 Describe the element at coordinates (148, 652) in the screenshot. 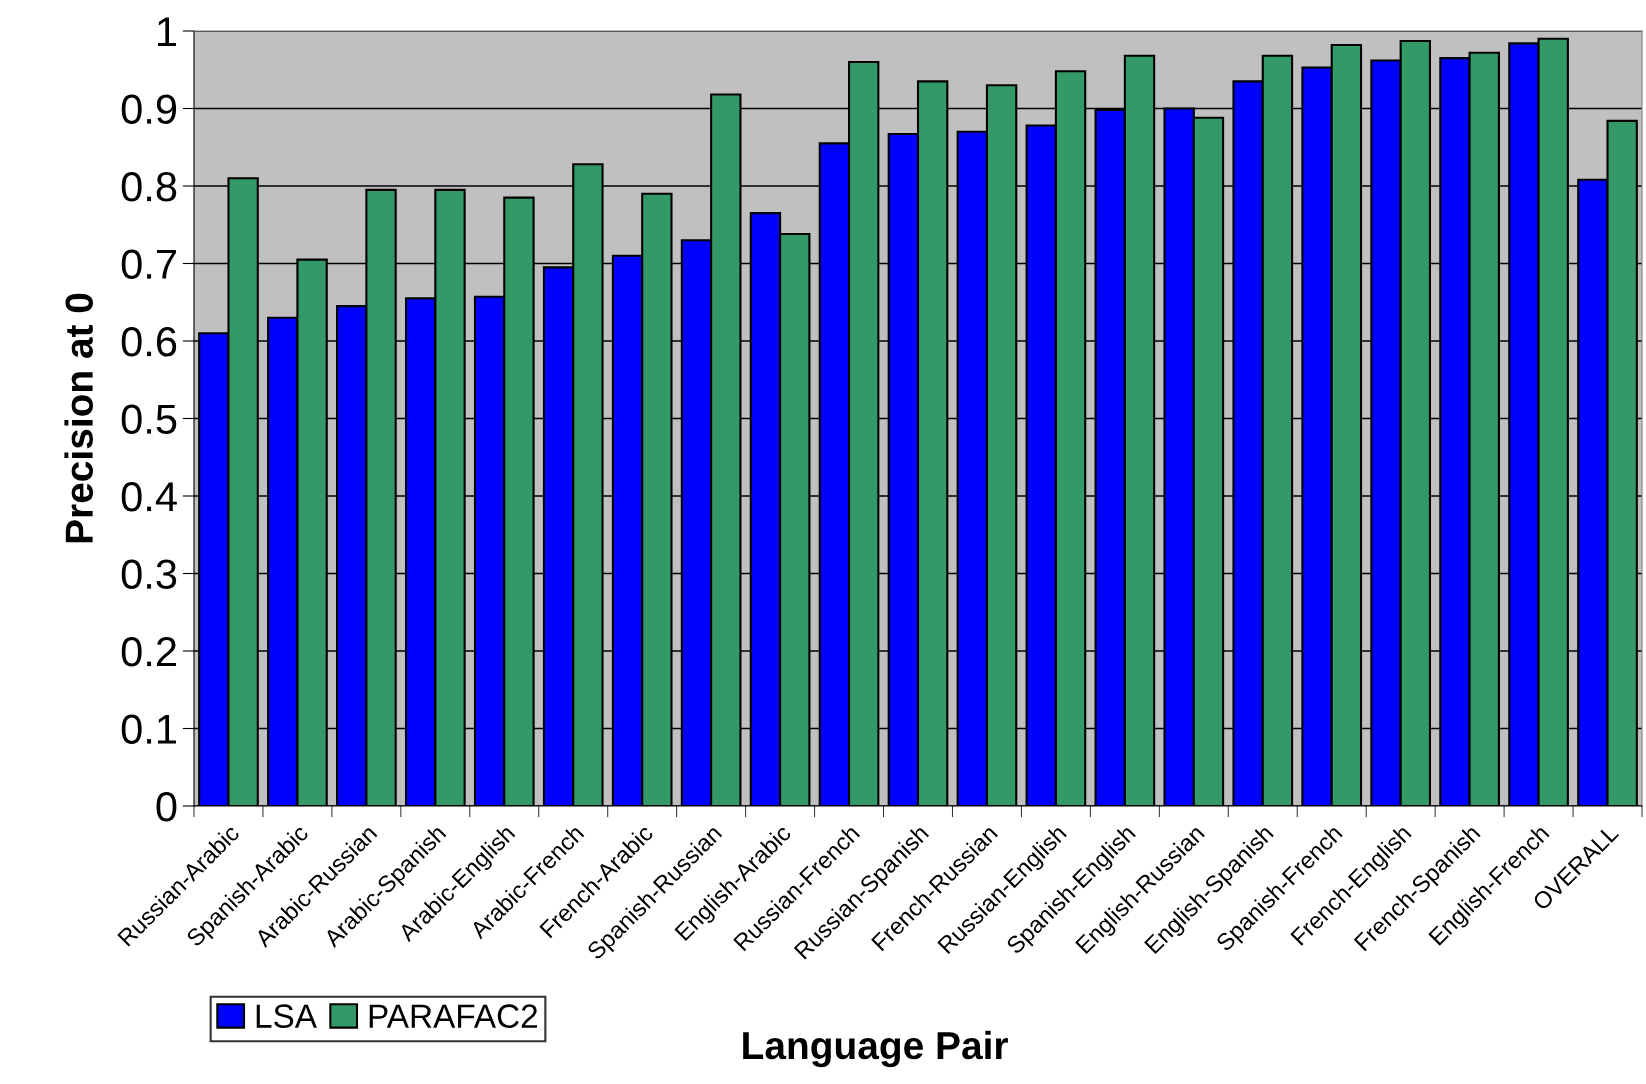

I see `y-tick-label: 0.2` at that location.